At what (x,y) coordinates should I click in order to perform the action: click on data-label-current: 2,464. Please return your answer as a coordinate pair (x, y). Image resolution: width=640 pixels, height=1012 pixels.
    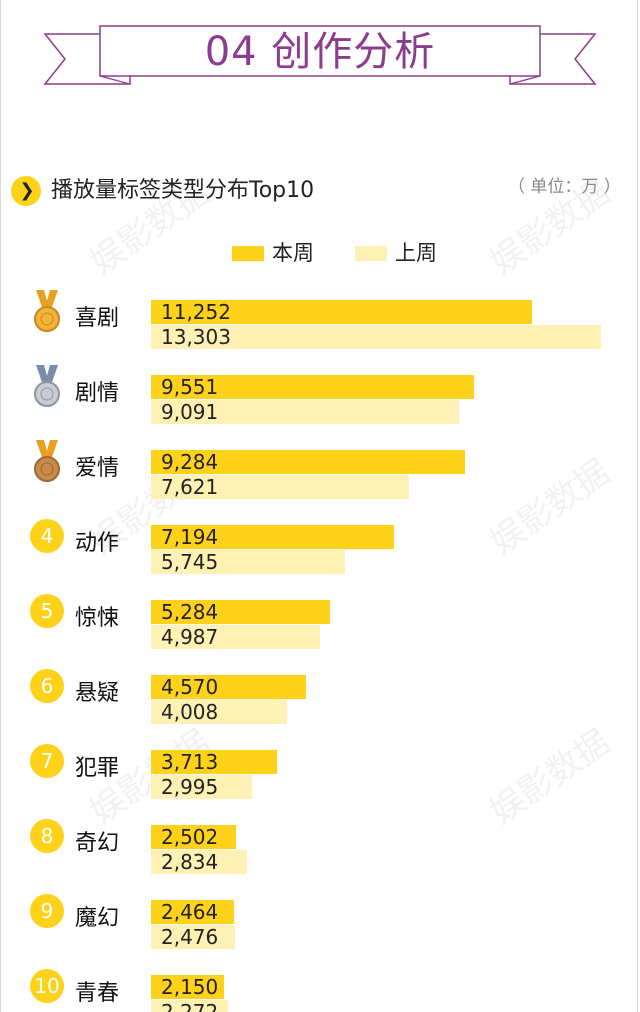
    Looking at the image, I should click on (190, 912).